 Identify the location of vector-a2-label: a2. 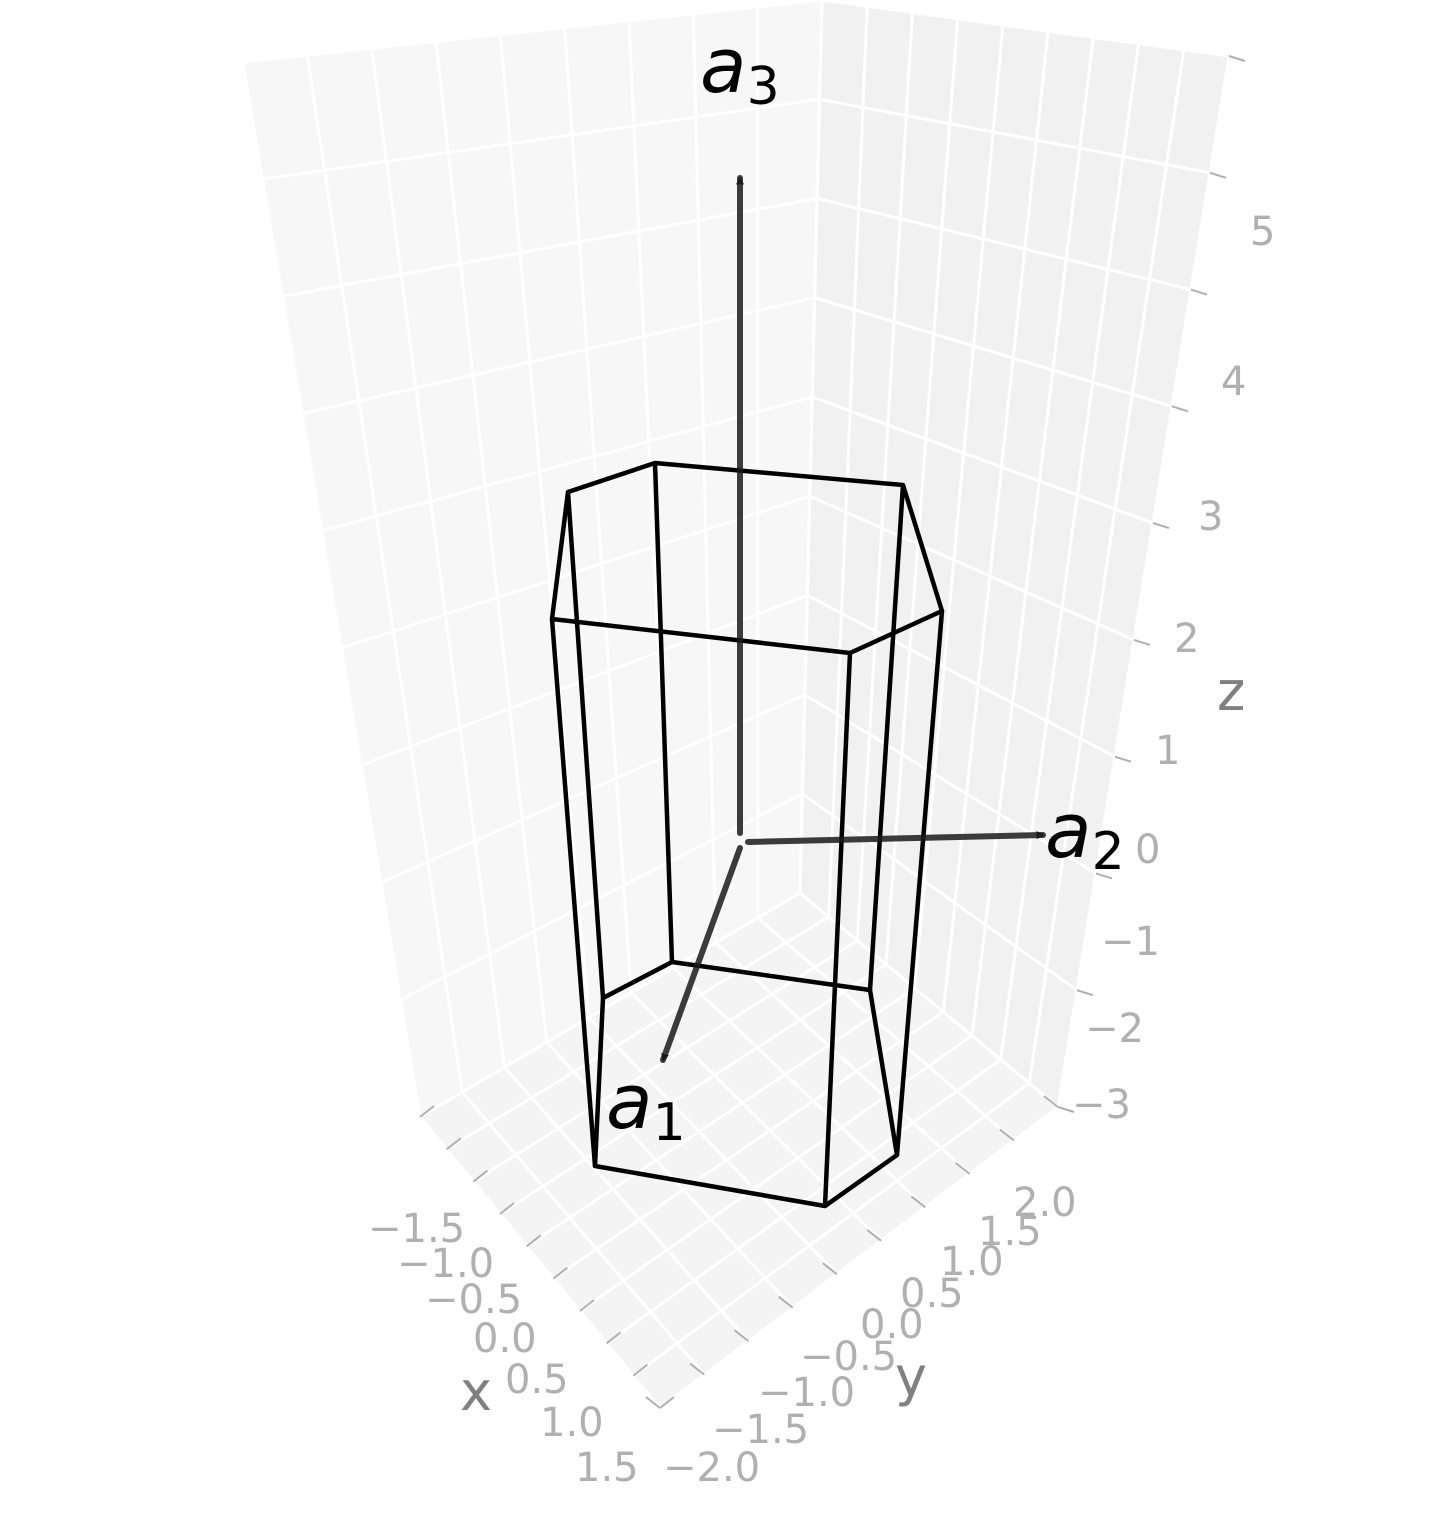
(1085, 834).